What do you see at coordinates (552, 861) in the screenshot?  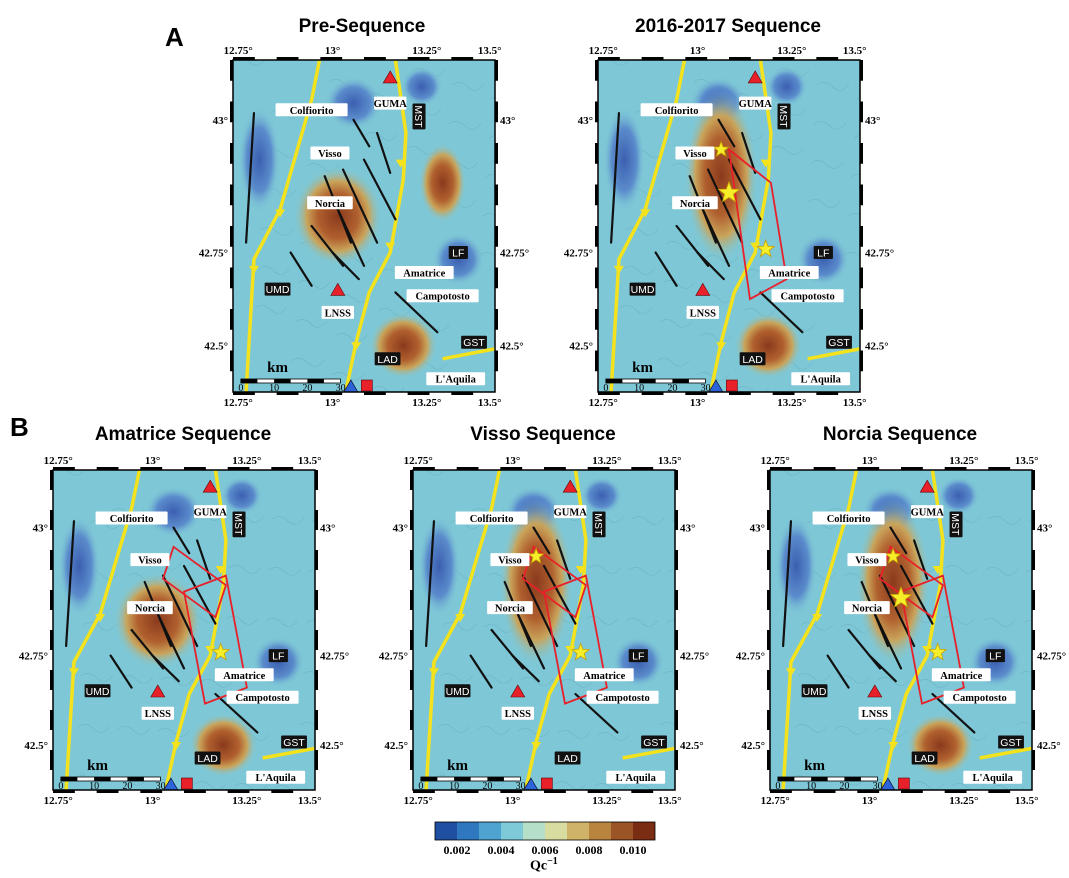 I see `colorbar-label-exponent: −1` at bounding box center [552, 861].